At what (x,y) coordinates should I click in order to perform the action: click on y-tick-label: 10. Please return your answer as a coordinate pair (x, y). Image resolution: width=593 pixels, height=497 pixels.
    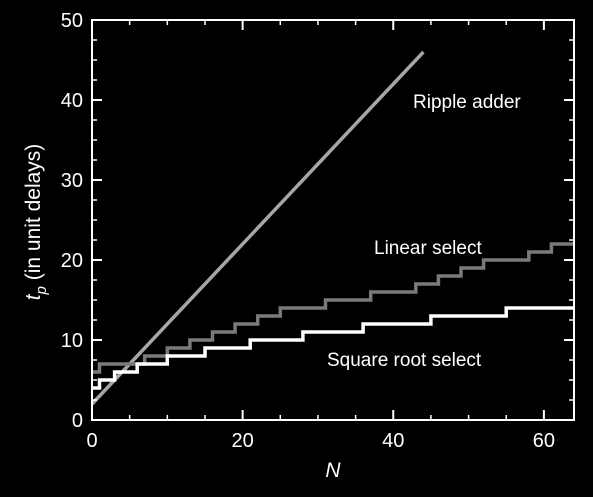
    Looking at the image, I should click on (72, 341).